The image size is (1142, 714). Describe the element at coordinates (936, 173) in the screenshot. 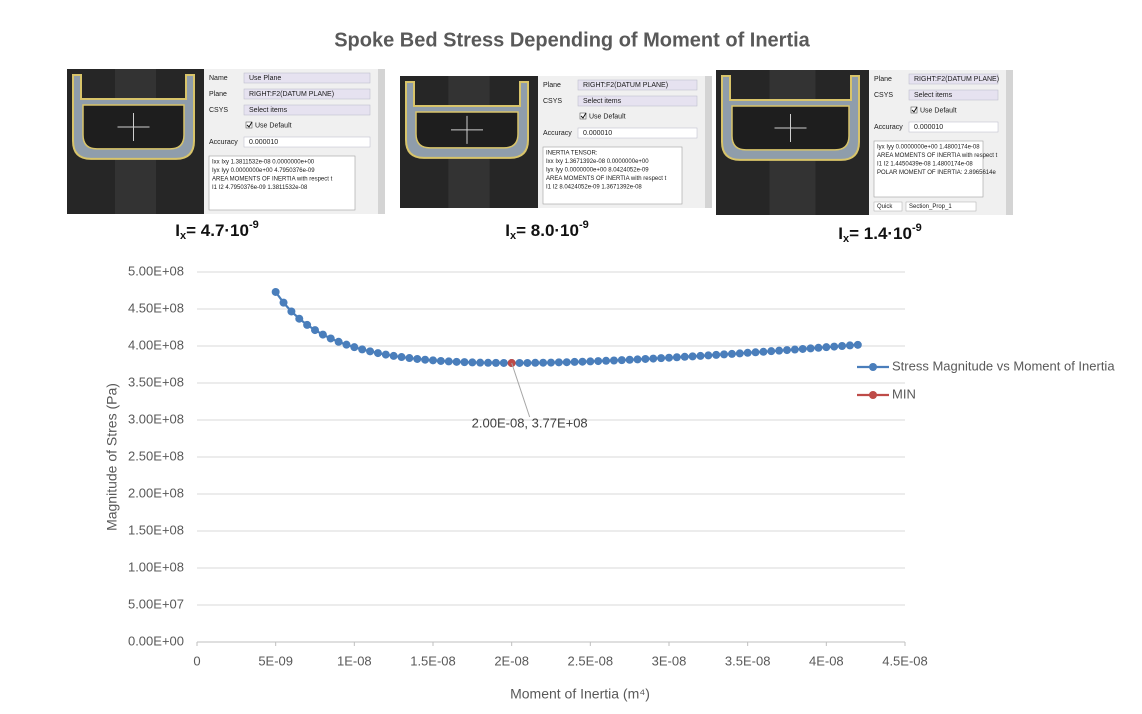

I see `output-line: POLAR MOMENT OF INERTIA: 2.8965614e` at that location.